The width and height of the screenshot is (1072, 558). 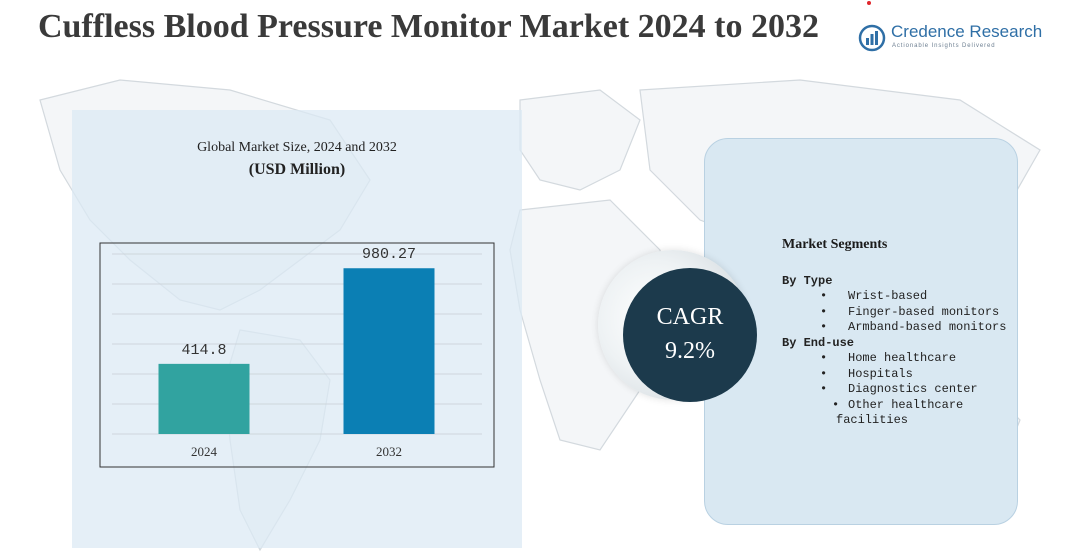 I want to click on bar-value-label: 414.8, so click(x=203, y=350).